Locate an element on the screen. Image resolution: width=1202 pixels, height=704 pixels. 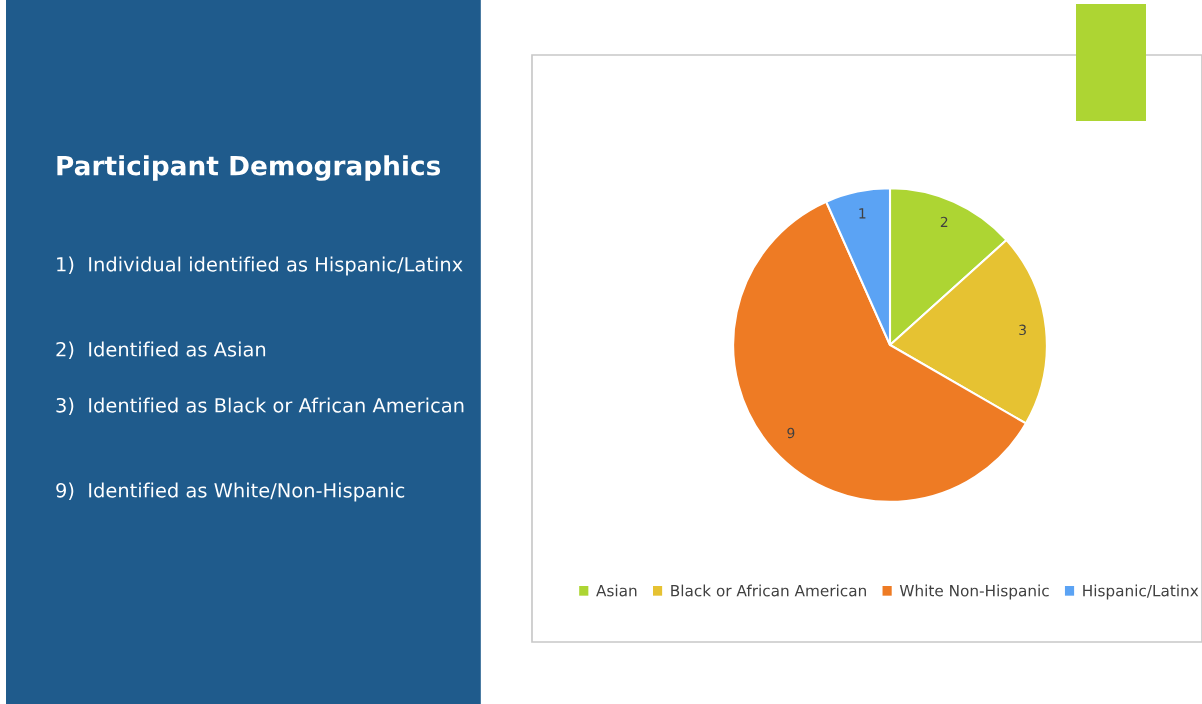
data-label: 9 is located at coordinates (791, 433).